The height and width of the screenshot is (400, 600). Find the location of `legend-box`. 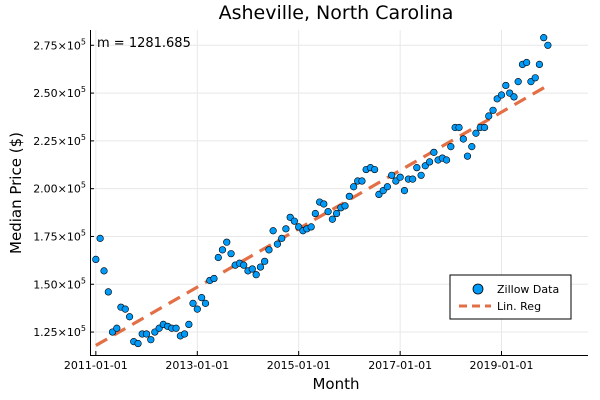

legend-box is located at coordinates (510, 297).